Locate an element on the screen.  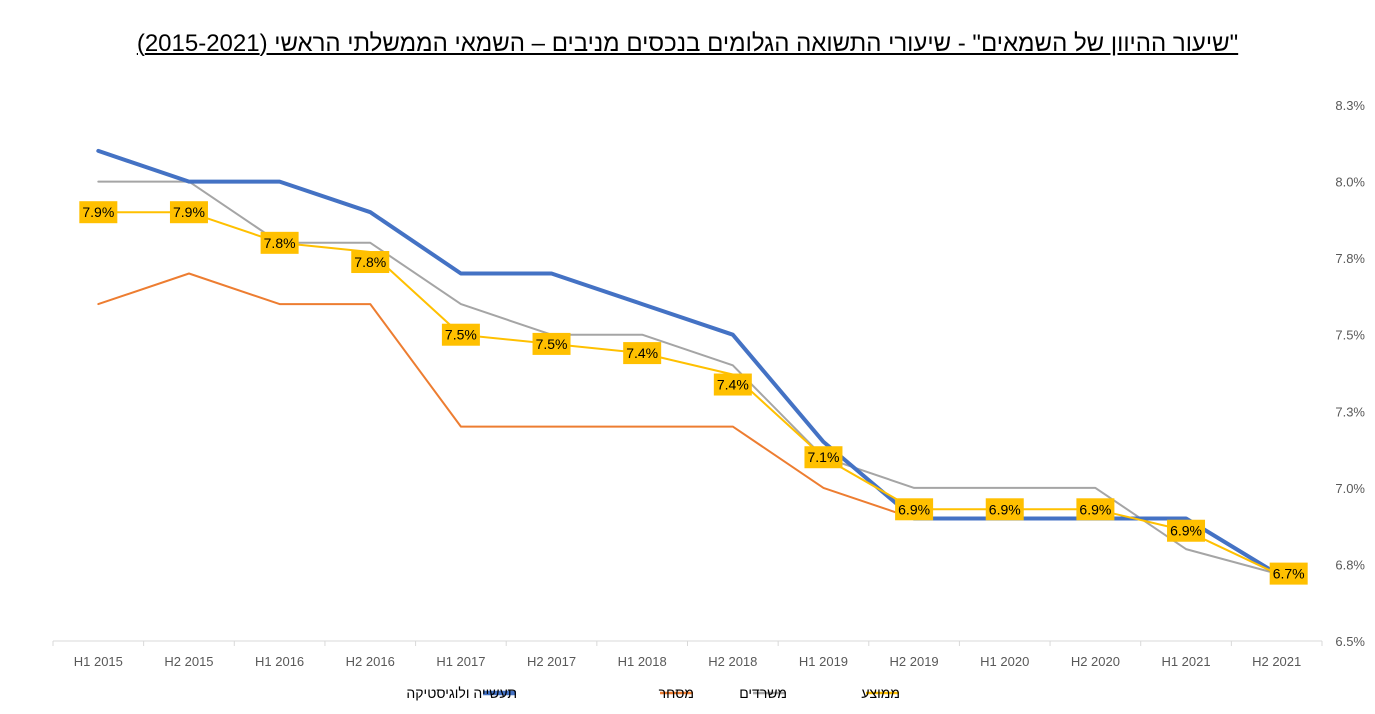
data-label: 7.1% is located at coordinates (823, 457).